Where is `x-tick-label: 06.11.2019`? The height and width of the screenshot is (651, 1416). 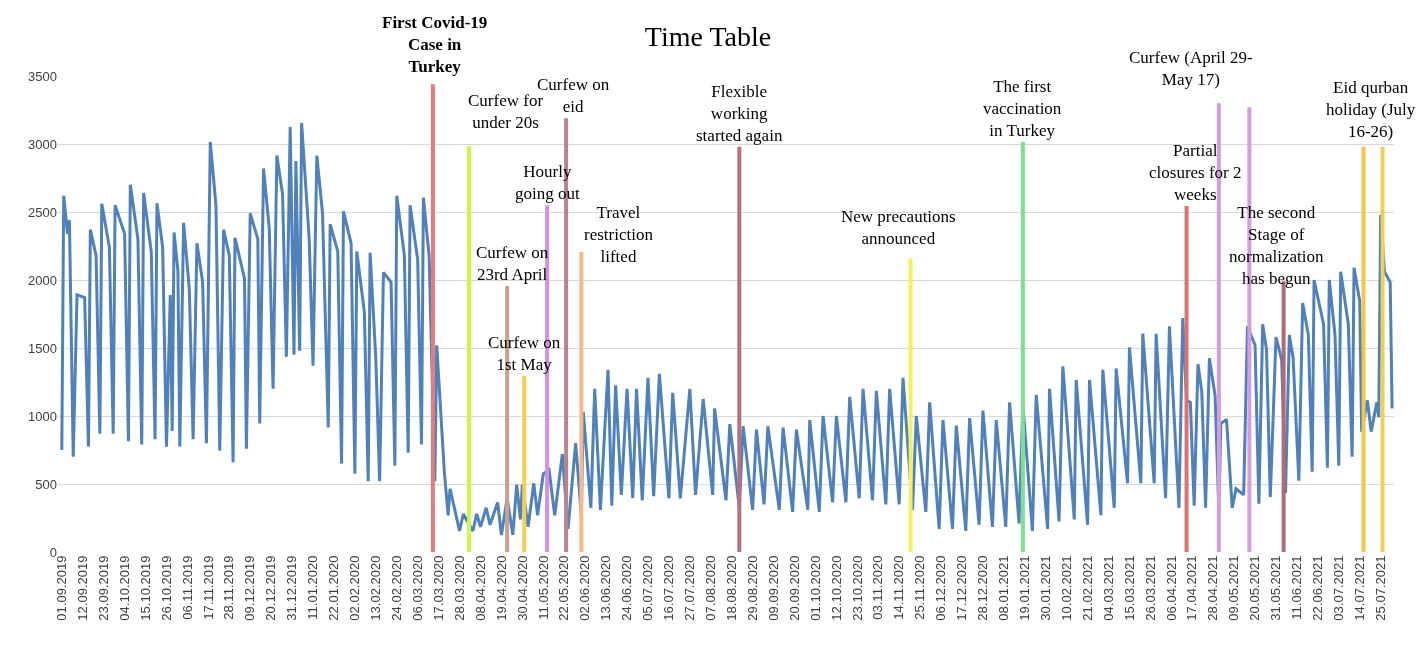 x-tick-label: 06.11.2019 is located at coordinates (187, 587).